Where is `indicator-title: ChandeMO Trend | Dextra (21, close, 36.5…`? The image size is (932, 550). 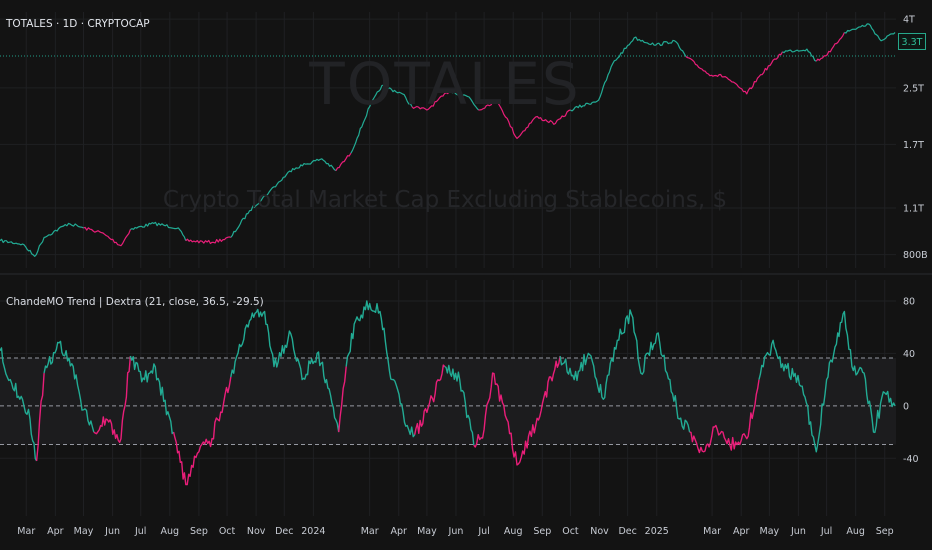 indicator-title: ChandeMO Trend | Dextra (21, close, 36.5… is located at coordinates (135, 302).